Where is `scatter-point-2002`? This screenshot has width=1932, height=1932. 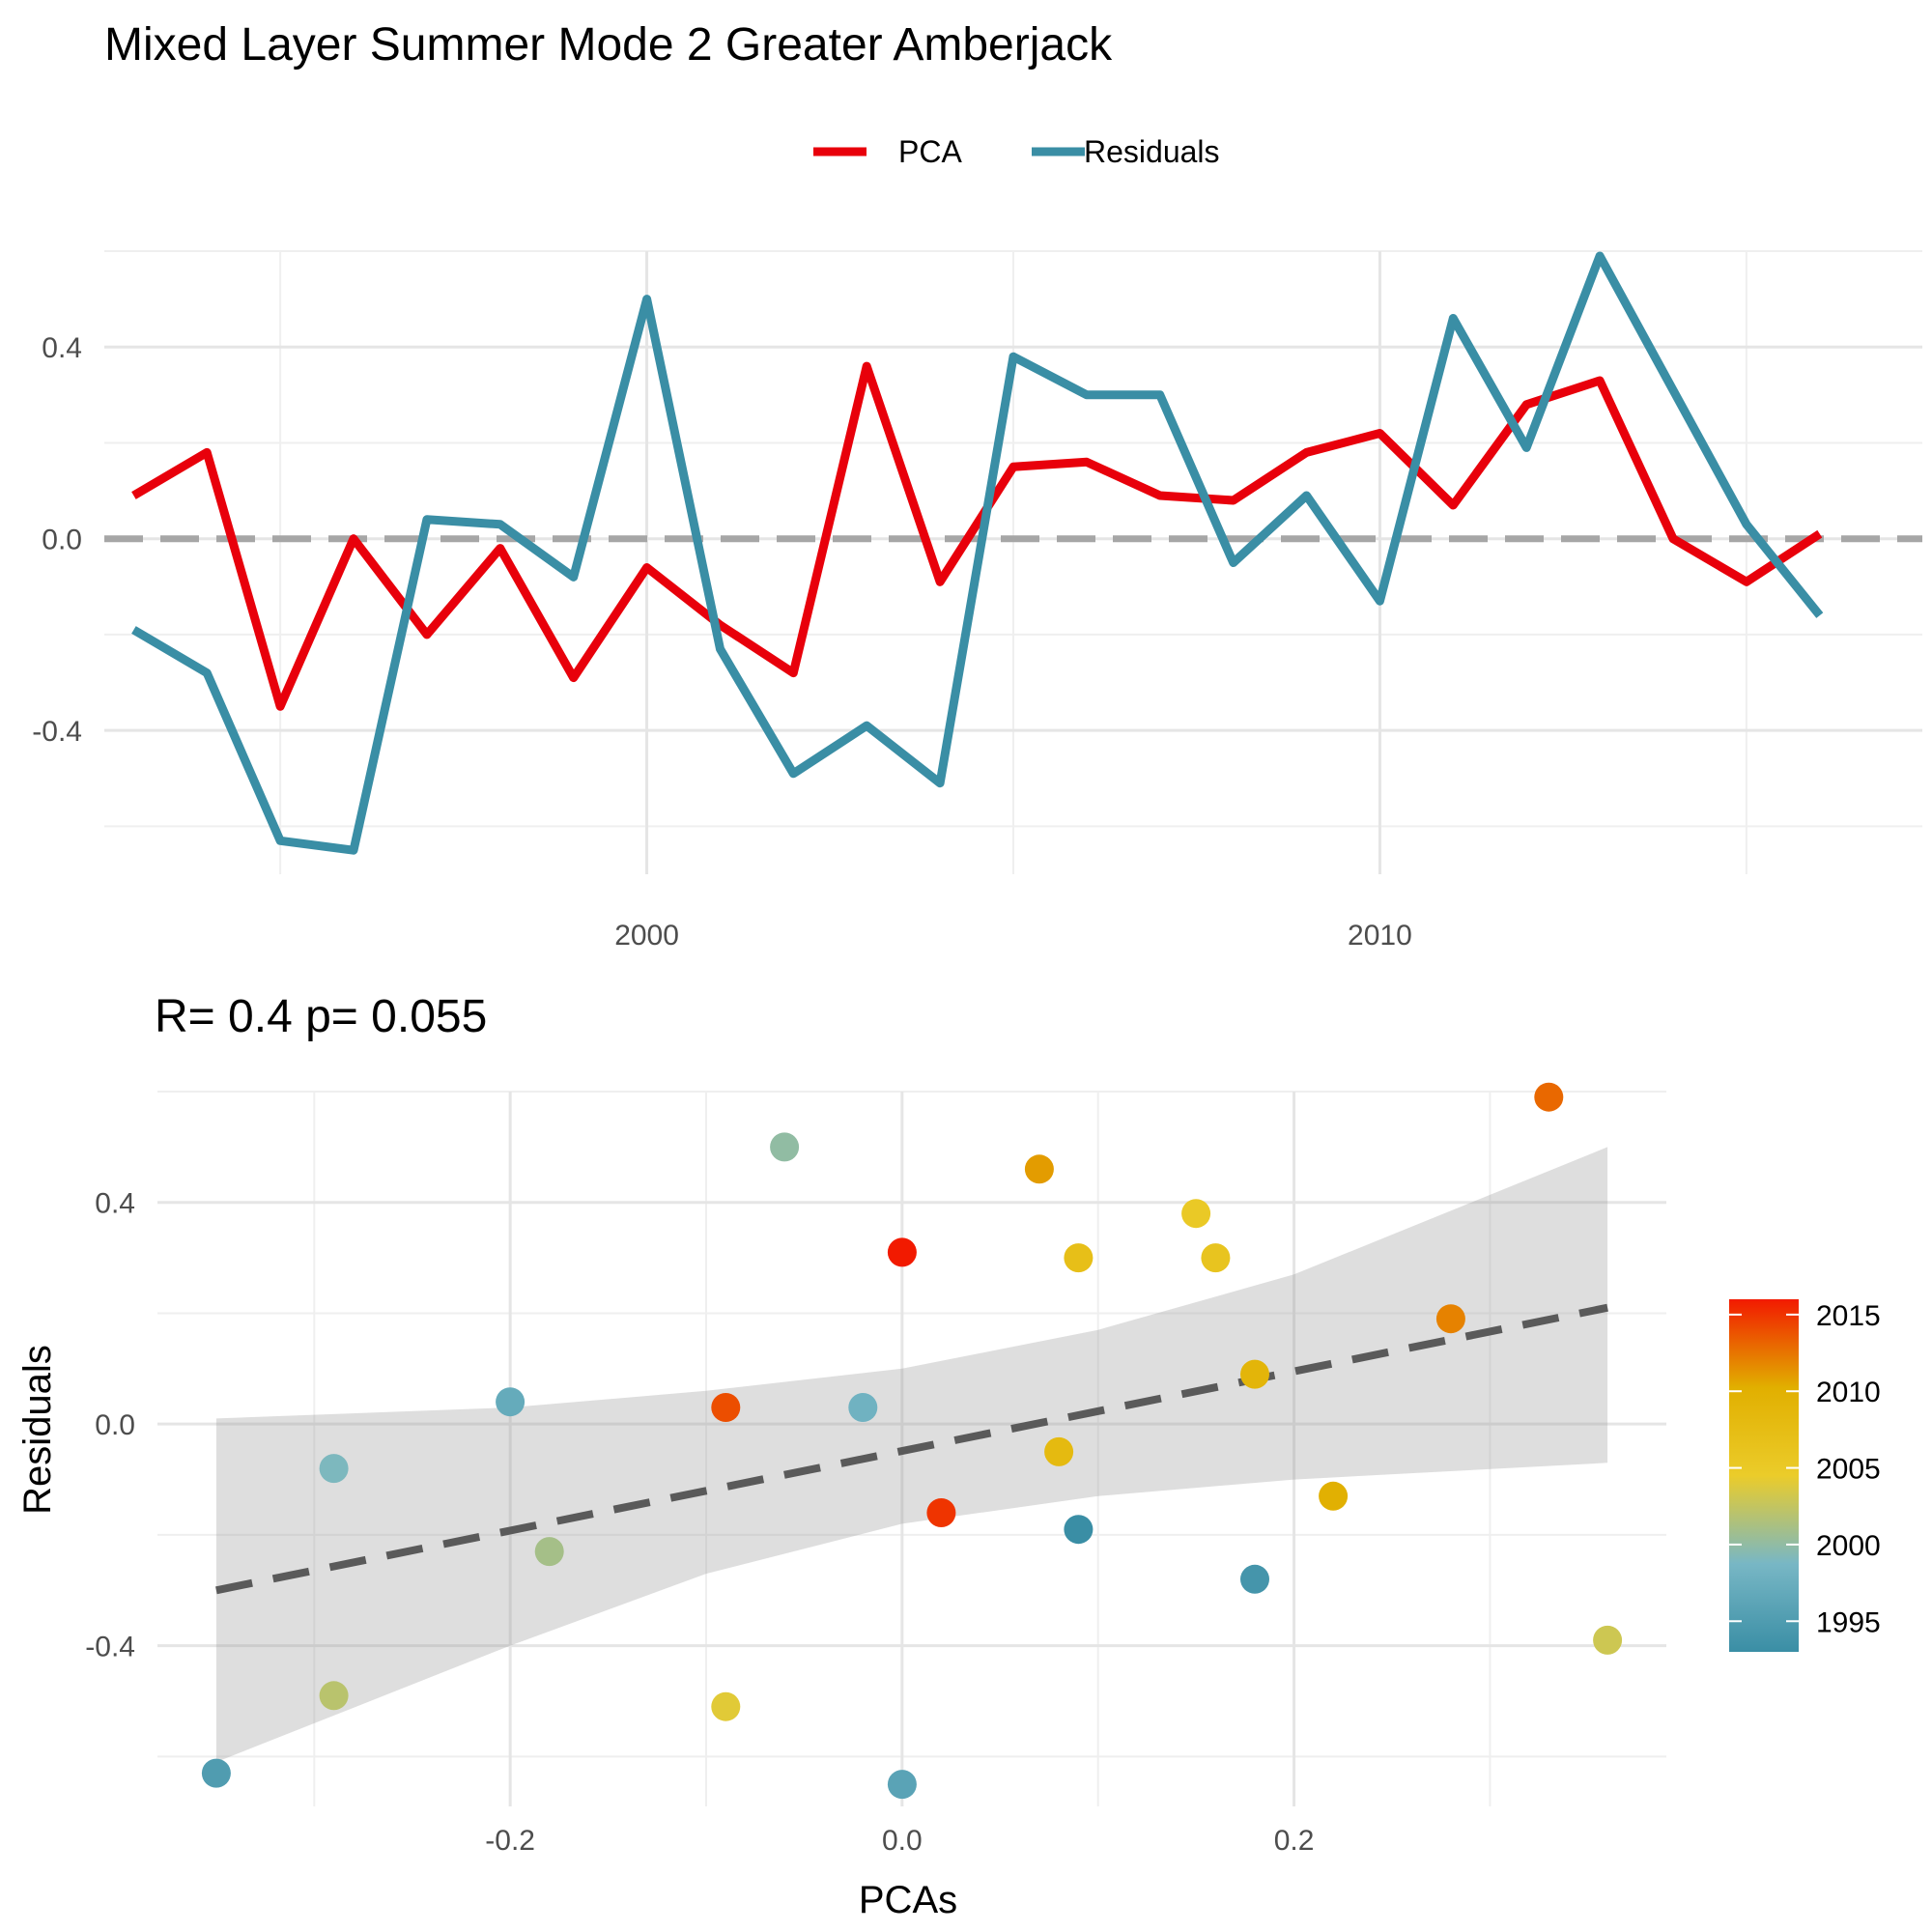
scatter-point-2002 is located at coordinates (334, 1696).